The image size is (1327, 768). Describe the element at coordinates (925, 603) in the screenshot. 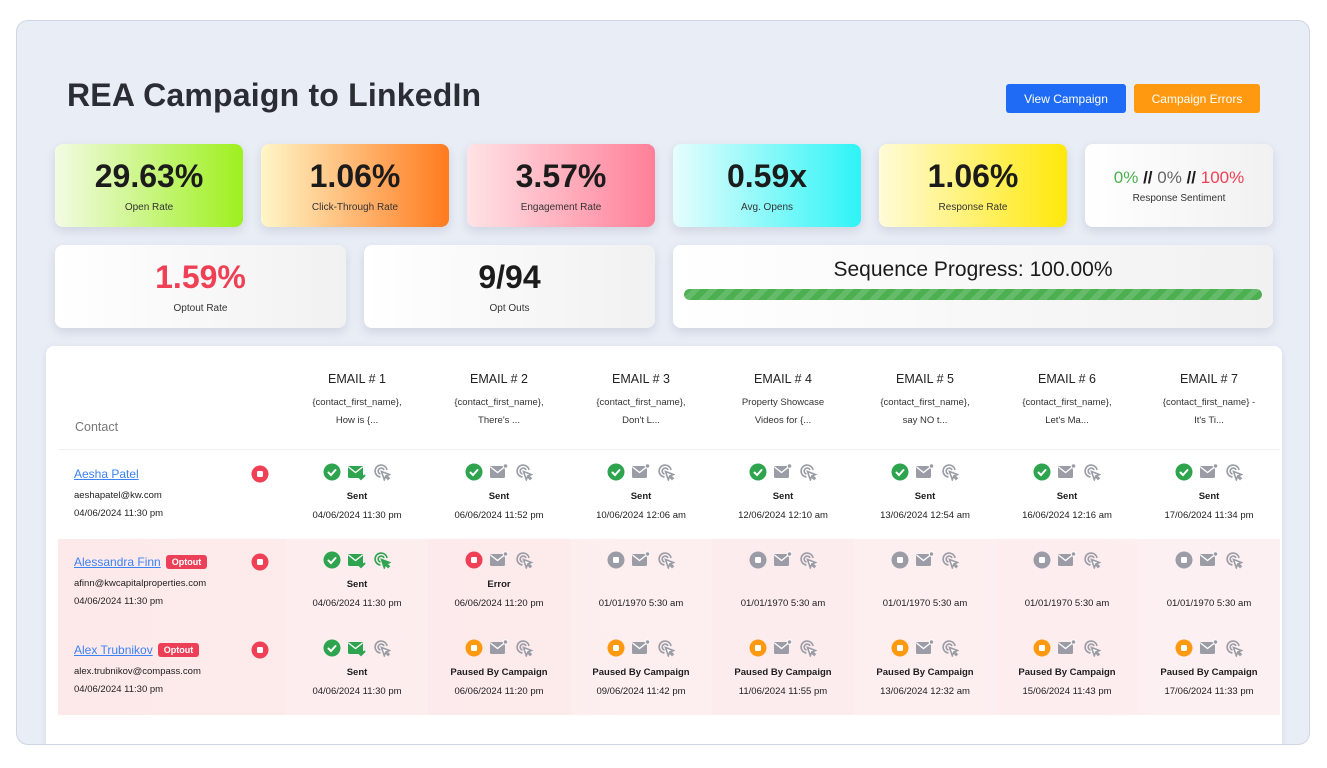

I see `email-status-date: 01/01/1970 5:30 am` at that location.